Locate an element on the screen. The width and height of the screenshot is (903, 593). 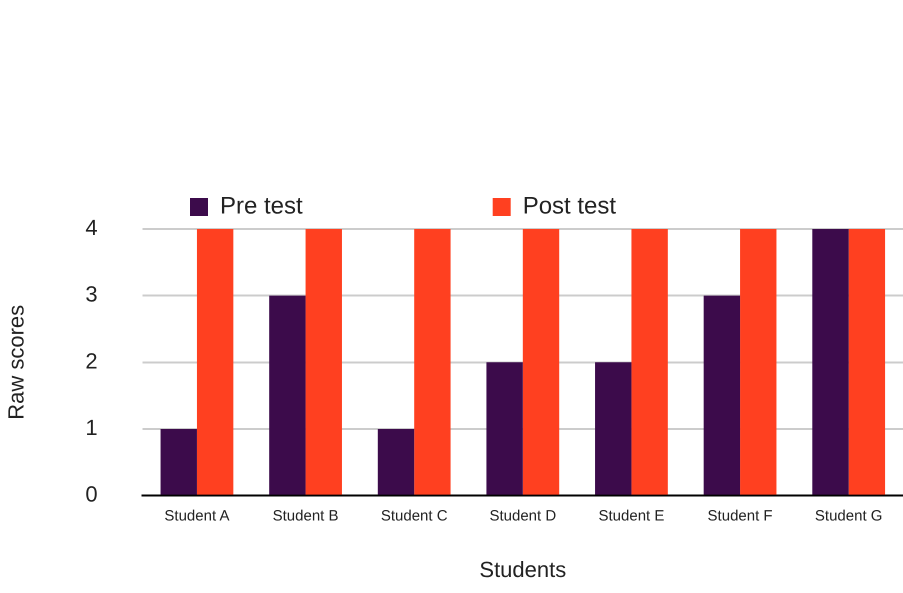
legend-label: Pre test is located at coordinates (262, 206).